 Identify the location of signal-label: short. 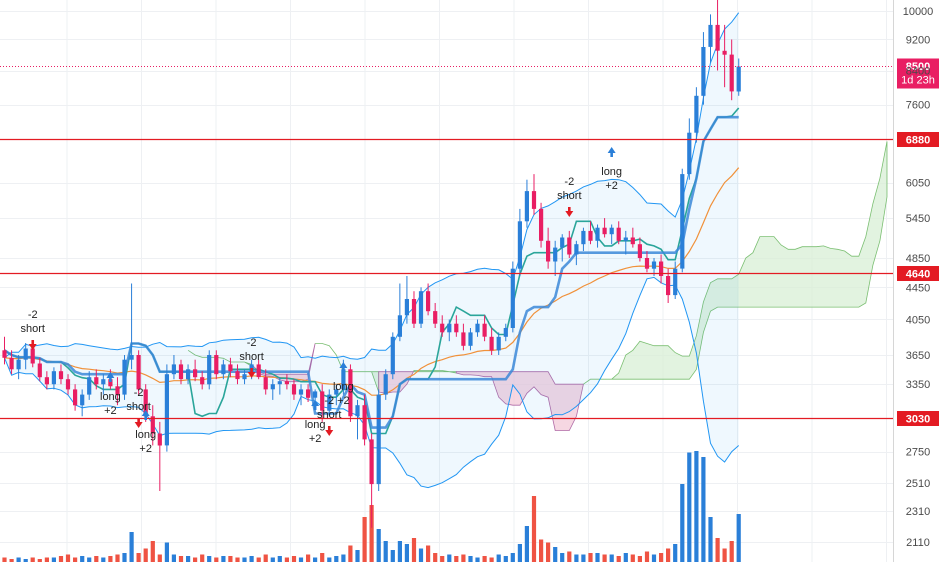
(138, 407).